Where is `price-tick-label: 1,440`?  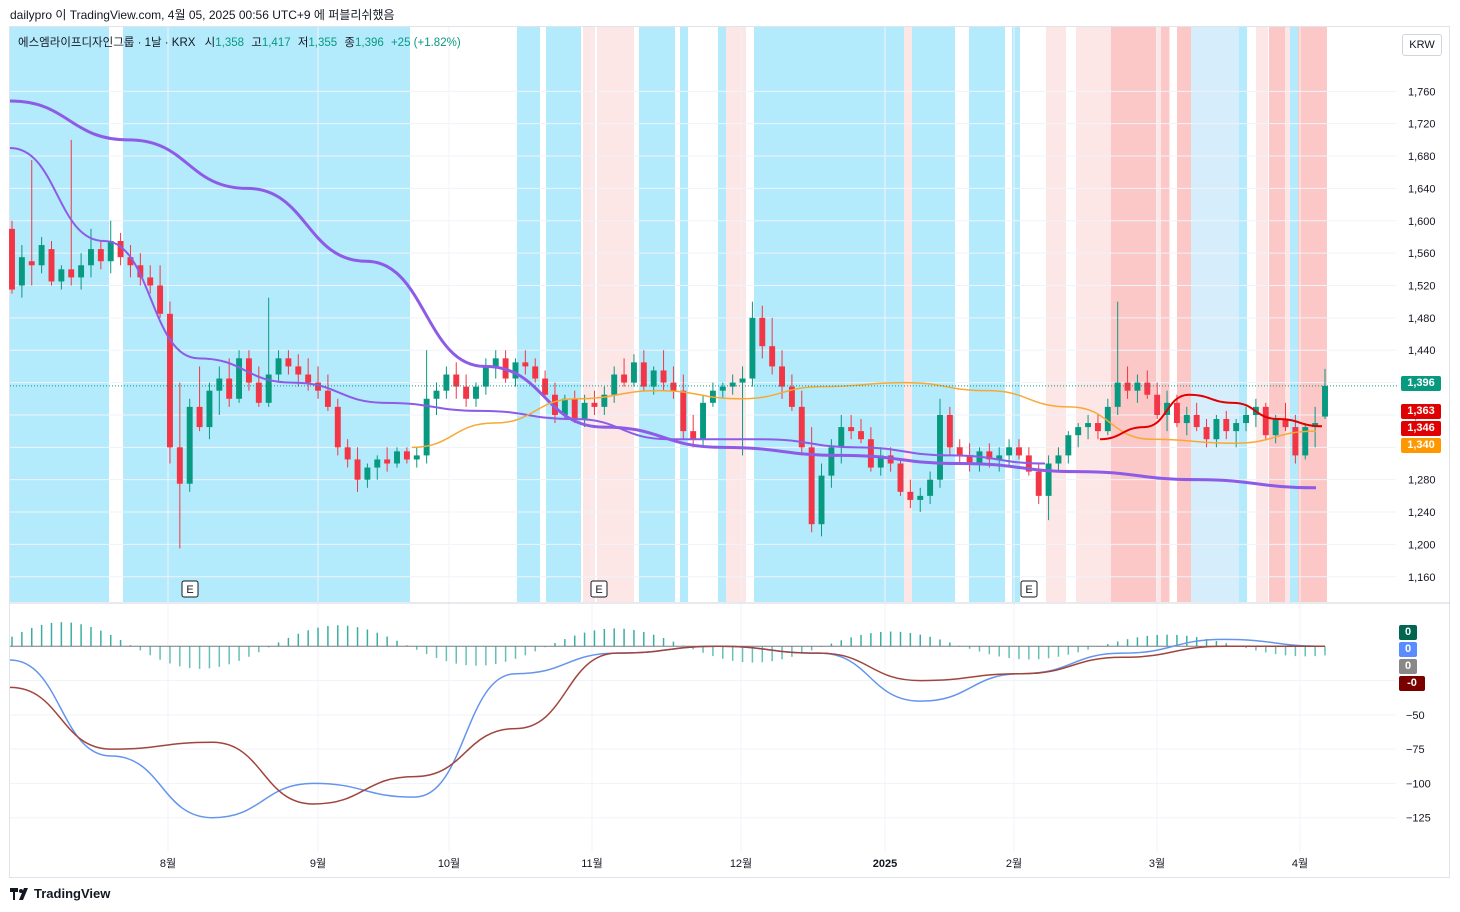 price-tick-label: 1,440 is located at coordinates (1422, 351).